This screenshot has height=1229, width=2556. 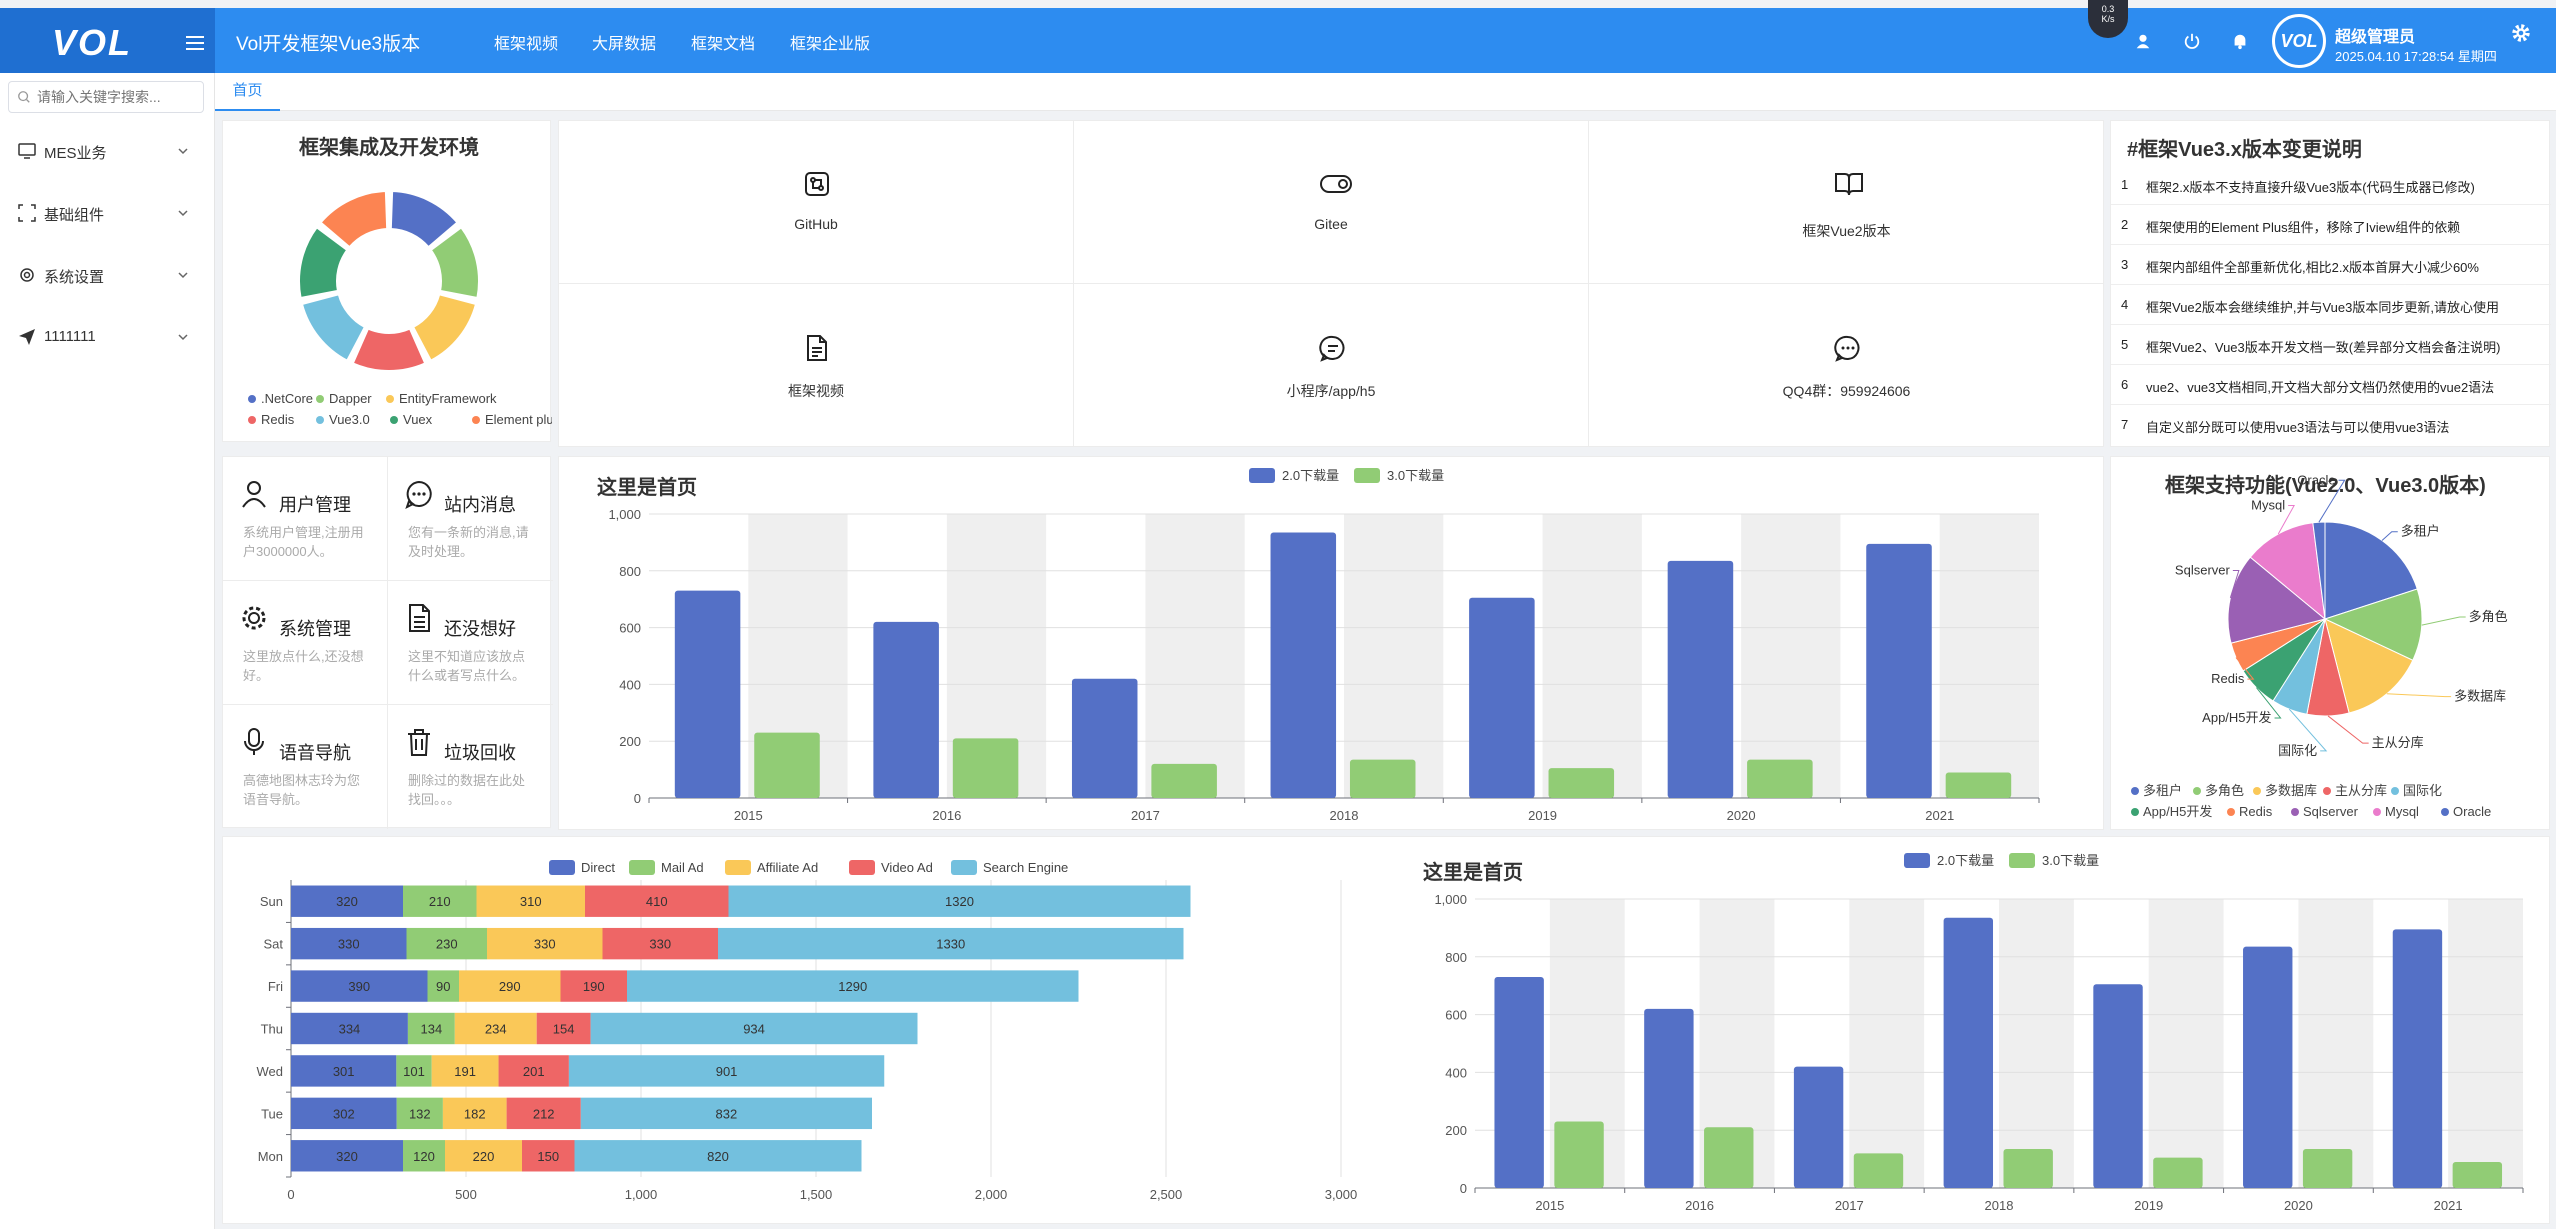 I want to click on quick-desc: 高德地图林志玲为您语音导航。, so click(x=302, y=790).